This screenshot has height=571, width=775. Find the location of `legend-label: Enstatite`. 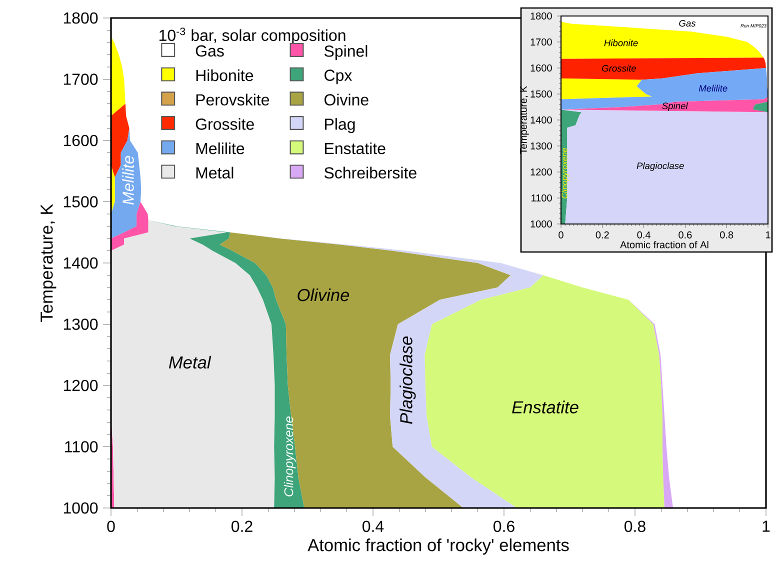

legend-label: Enstatite is located at coordinates (355, 148).